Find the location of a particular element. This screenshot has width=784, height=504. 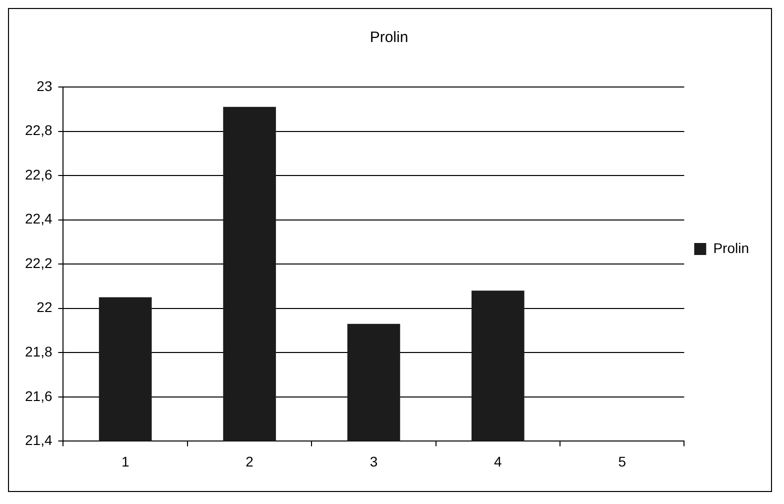

x-tick-label: 5 is located at coordinates (622, 461).